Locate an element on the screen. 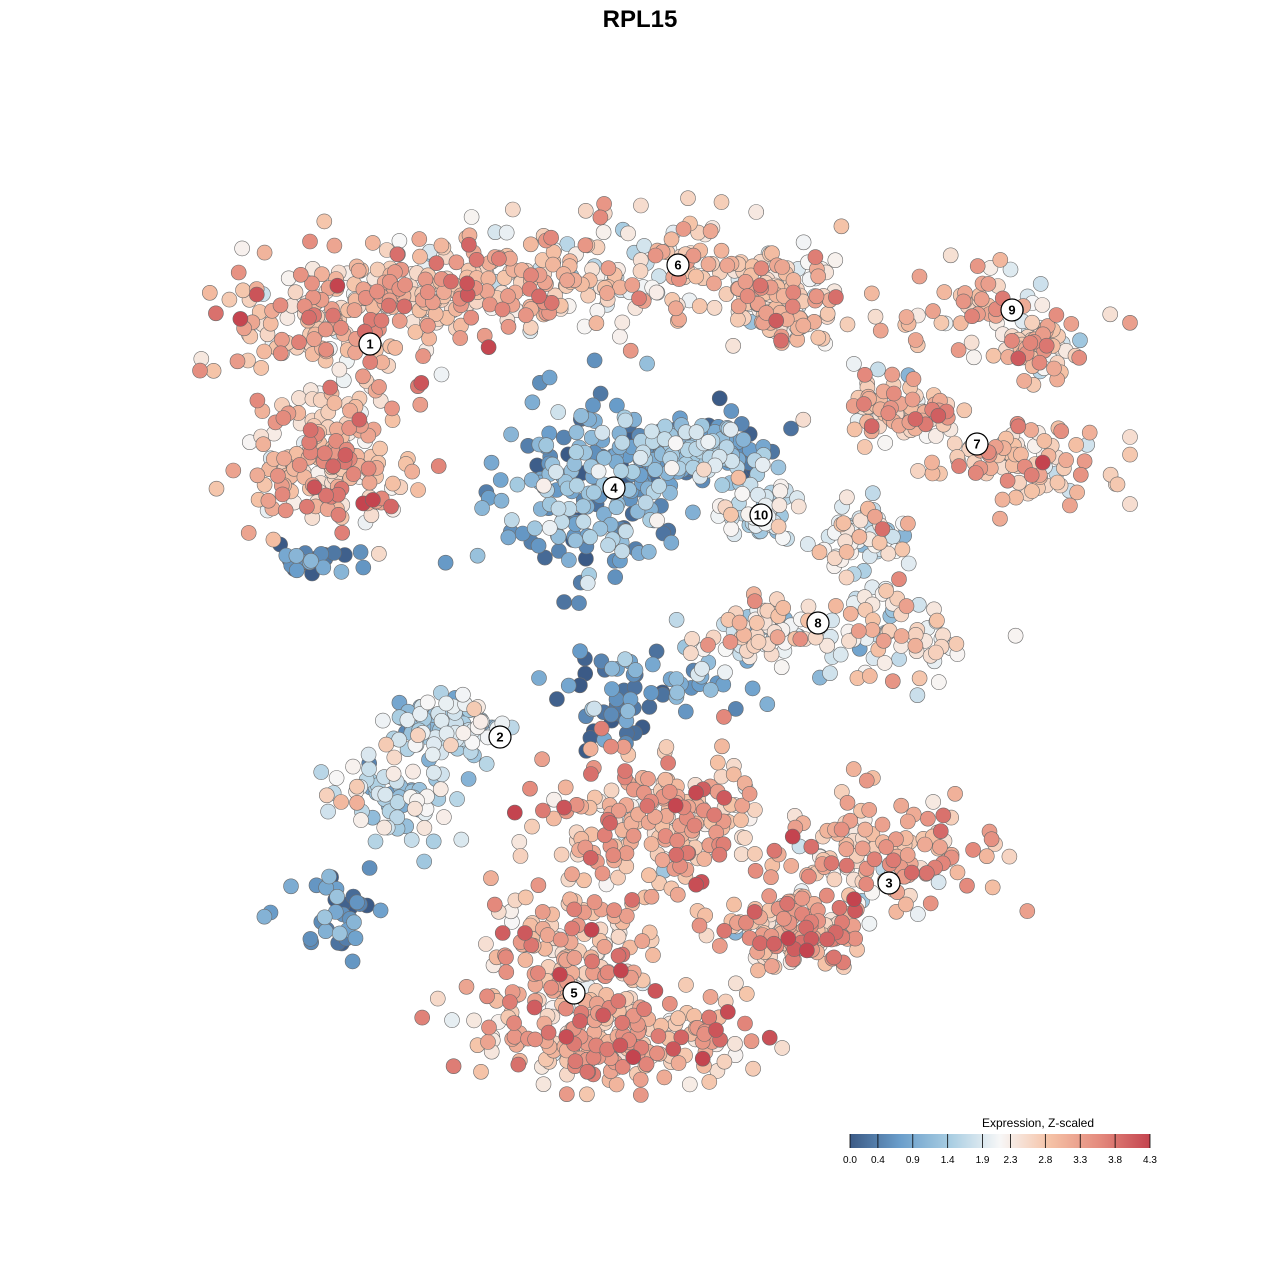  cluster-label-text: 9 is located at coordinates (1011, 310).